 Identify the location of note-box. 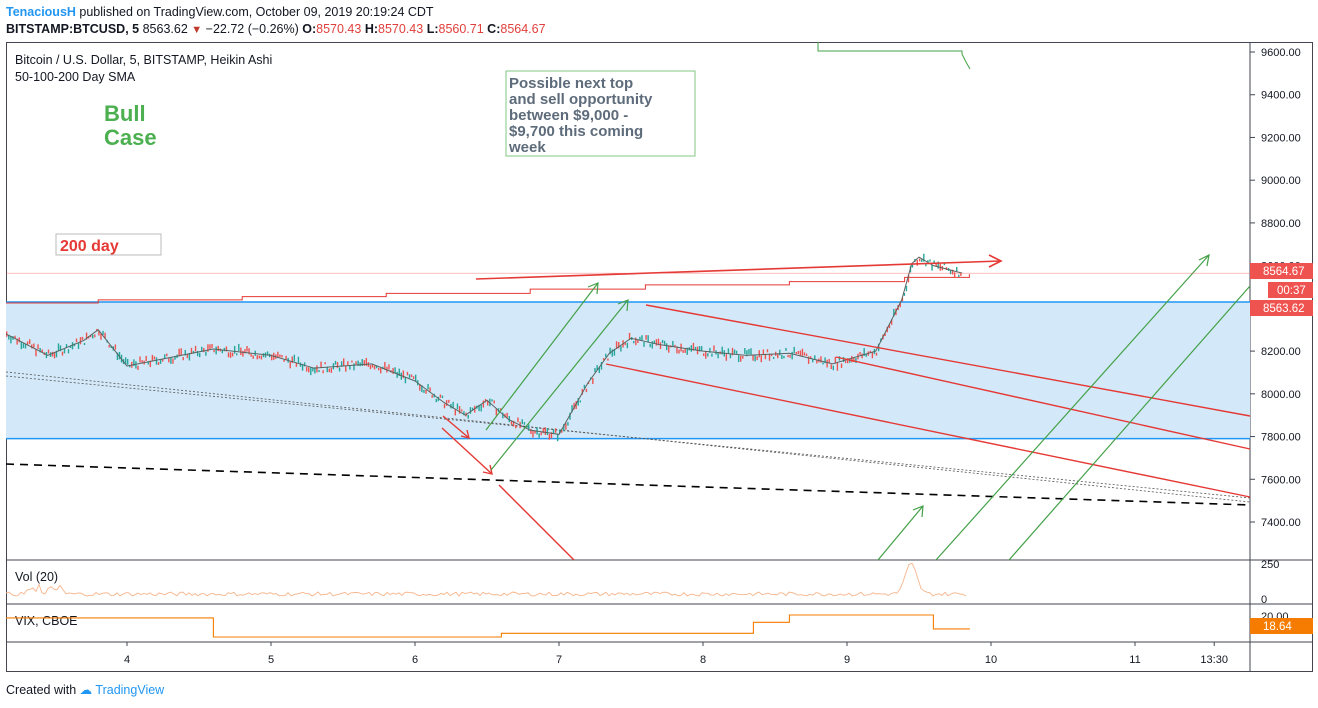
(600, 113).